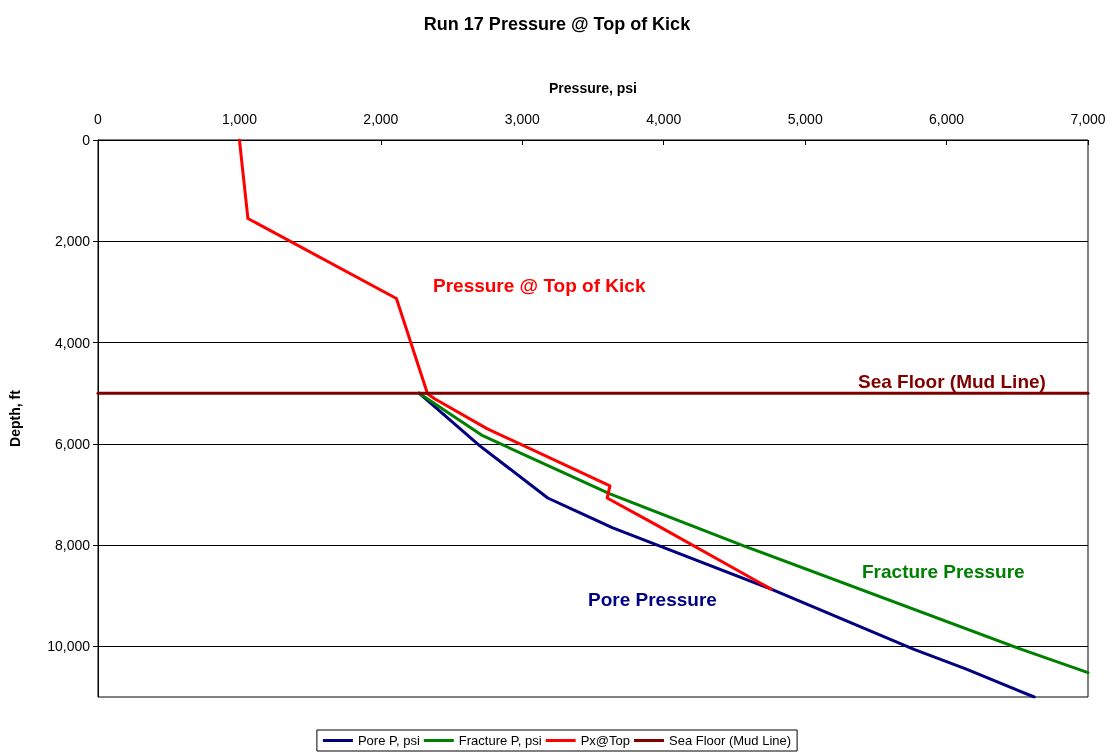 The image size is (1114, 755). I want to click on y-tick-label: 10,000, so click(69, 646).